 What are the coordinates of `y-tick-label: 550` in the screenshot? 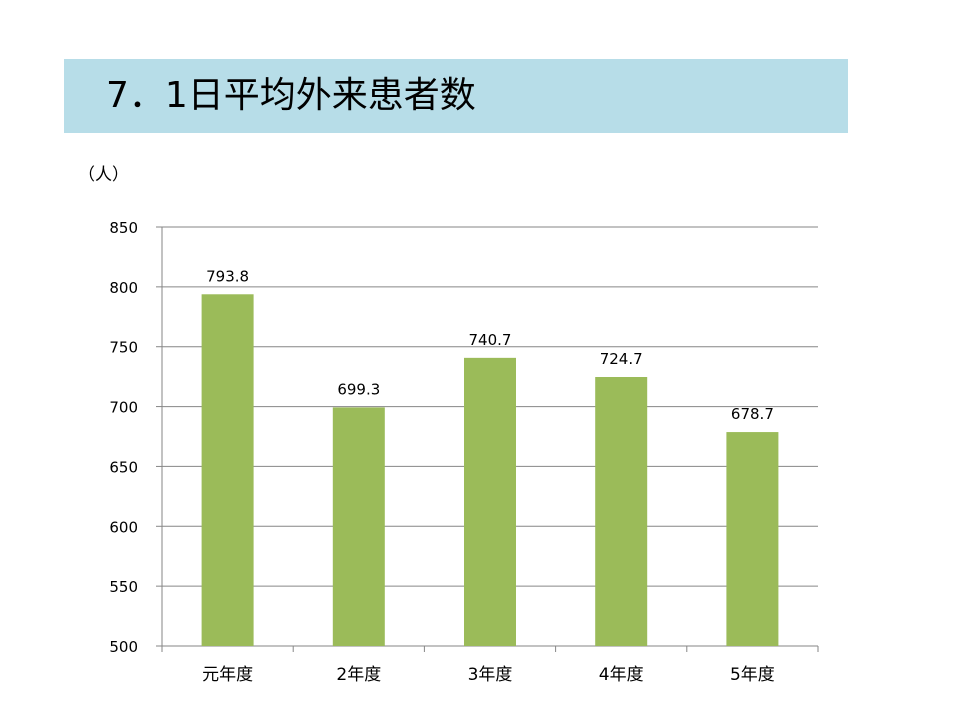 It's located at (123, 587).